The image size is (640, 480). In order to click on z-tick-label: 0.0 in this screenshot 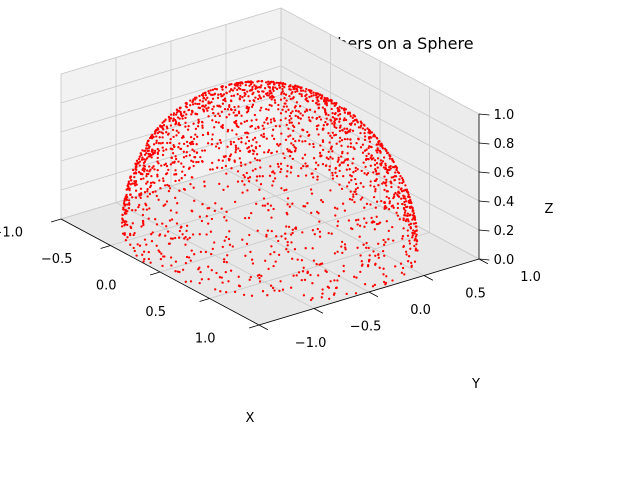, I will do `click(504, 260)`.